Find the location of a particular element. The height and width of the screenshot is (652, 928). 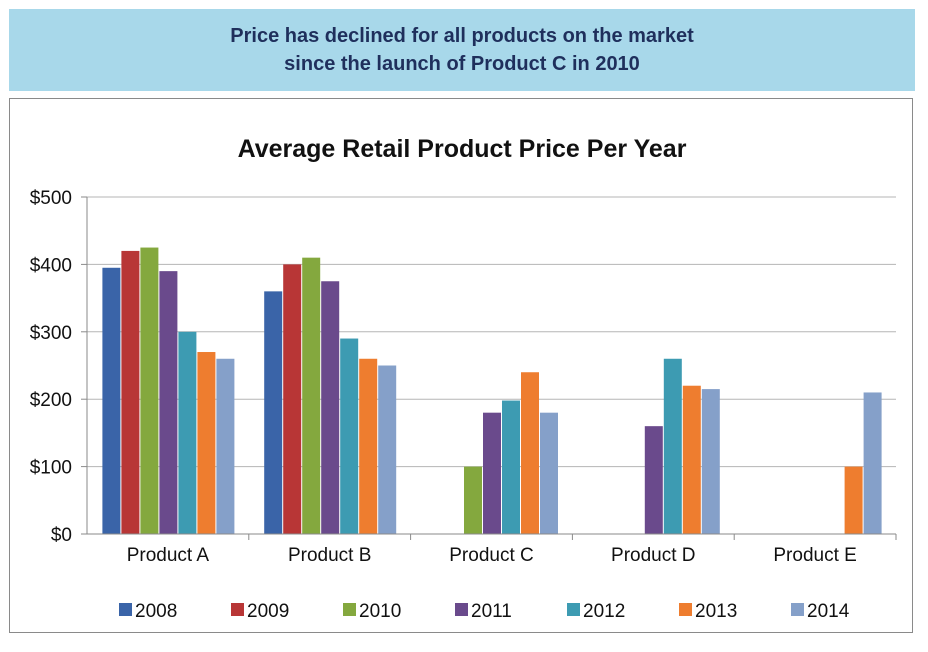

x-tick-label: Product D is located at coordinates (653, 555).